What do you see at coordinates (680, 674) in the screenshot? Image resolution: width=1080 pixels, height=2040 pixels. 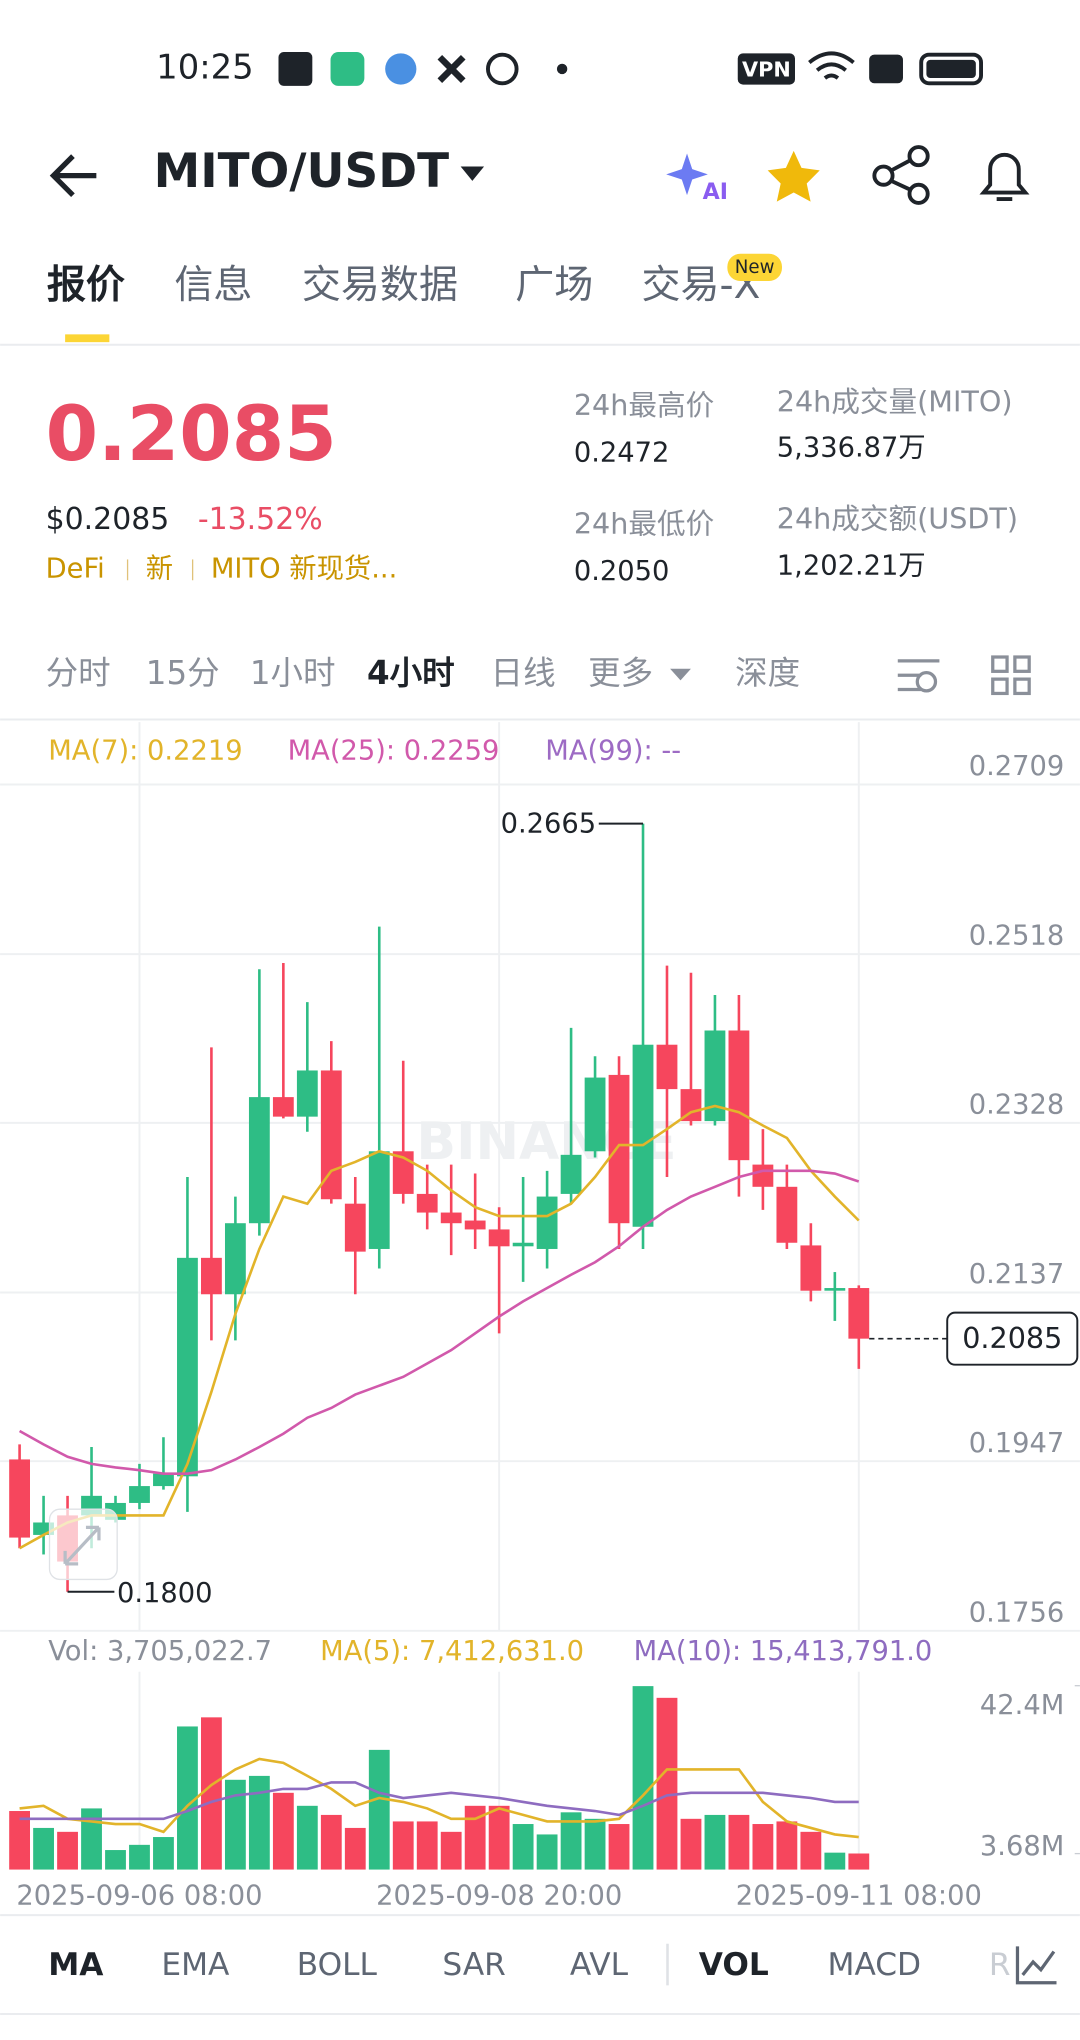 I see `more-dropdown` at bounding box center [680, 674].